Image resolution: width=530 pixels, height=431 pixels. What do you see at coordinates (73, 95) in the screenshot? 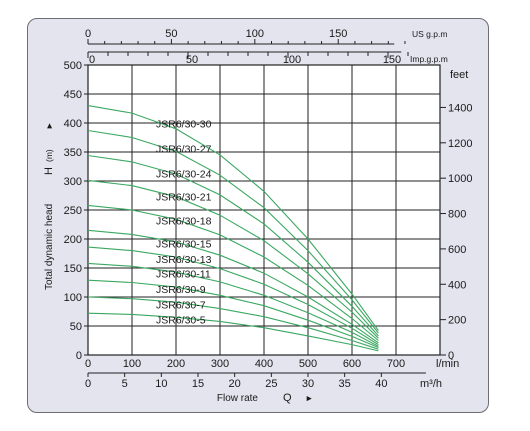
I see `y-tick-label-meters: 450` at bounding box center [73, 95].